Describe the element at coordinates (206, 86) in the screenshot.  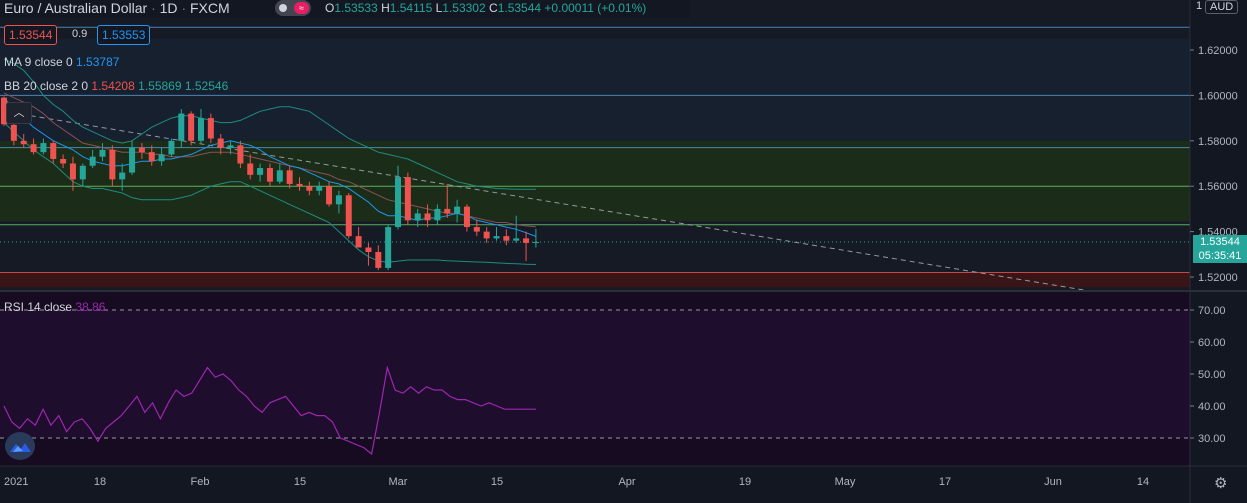
I see `bb-lower-value: 1.52546` at that location.